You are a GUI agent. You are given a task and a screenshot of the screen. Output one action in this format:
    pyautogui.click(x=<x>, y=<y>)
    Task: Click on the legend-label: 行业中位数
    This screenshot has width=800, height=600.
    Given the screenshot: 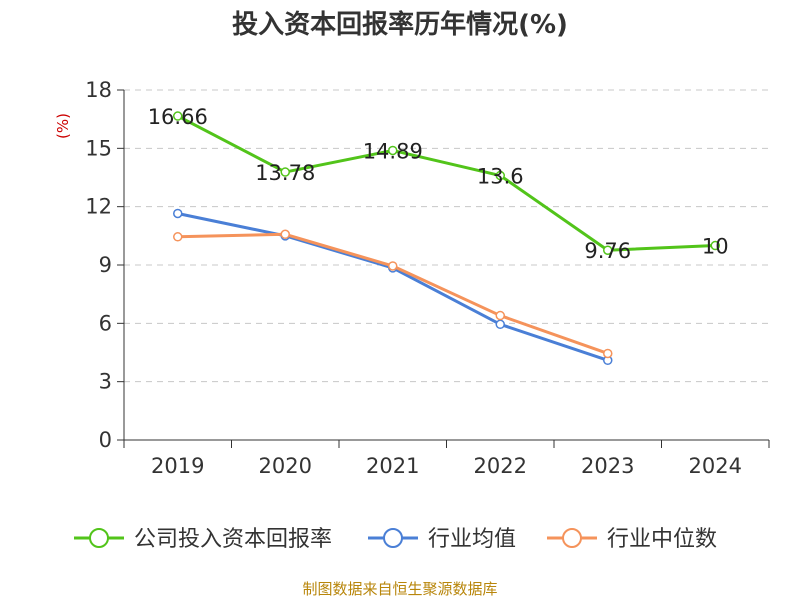 What is the action you would take?
    pyautogui.click(x=662, y=539)
    